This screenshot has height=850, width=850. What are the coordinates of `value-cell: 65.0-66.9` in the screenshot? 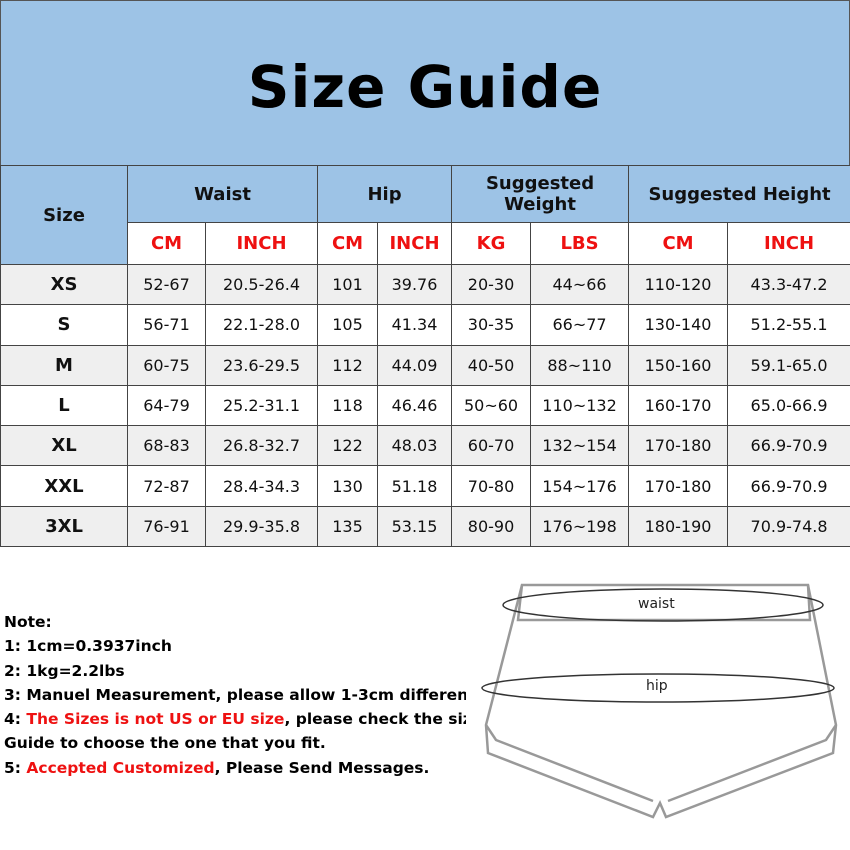 It's located at (788, 405).